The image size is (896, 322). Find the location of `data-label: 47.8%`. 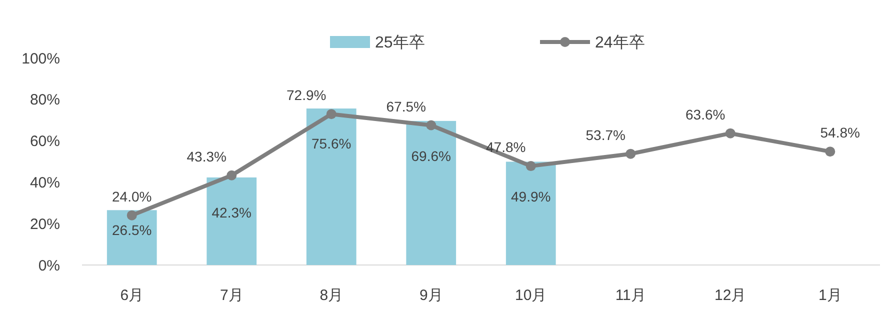

data-label: 47.8% is located at coordinates (506, 147).